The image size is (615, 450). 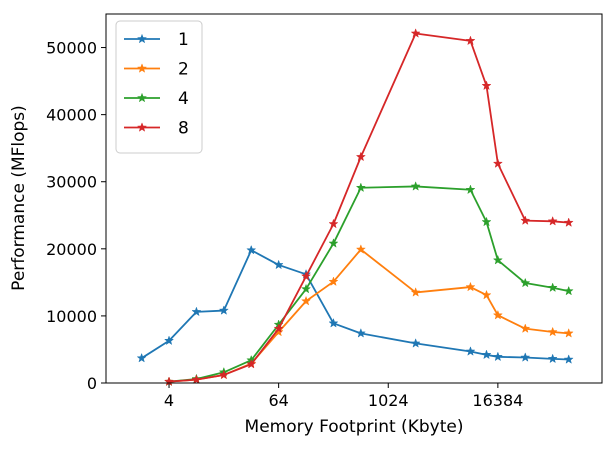 I want to click on x-tick-label: 64, so click(x=278, y=400).